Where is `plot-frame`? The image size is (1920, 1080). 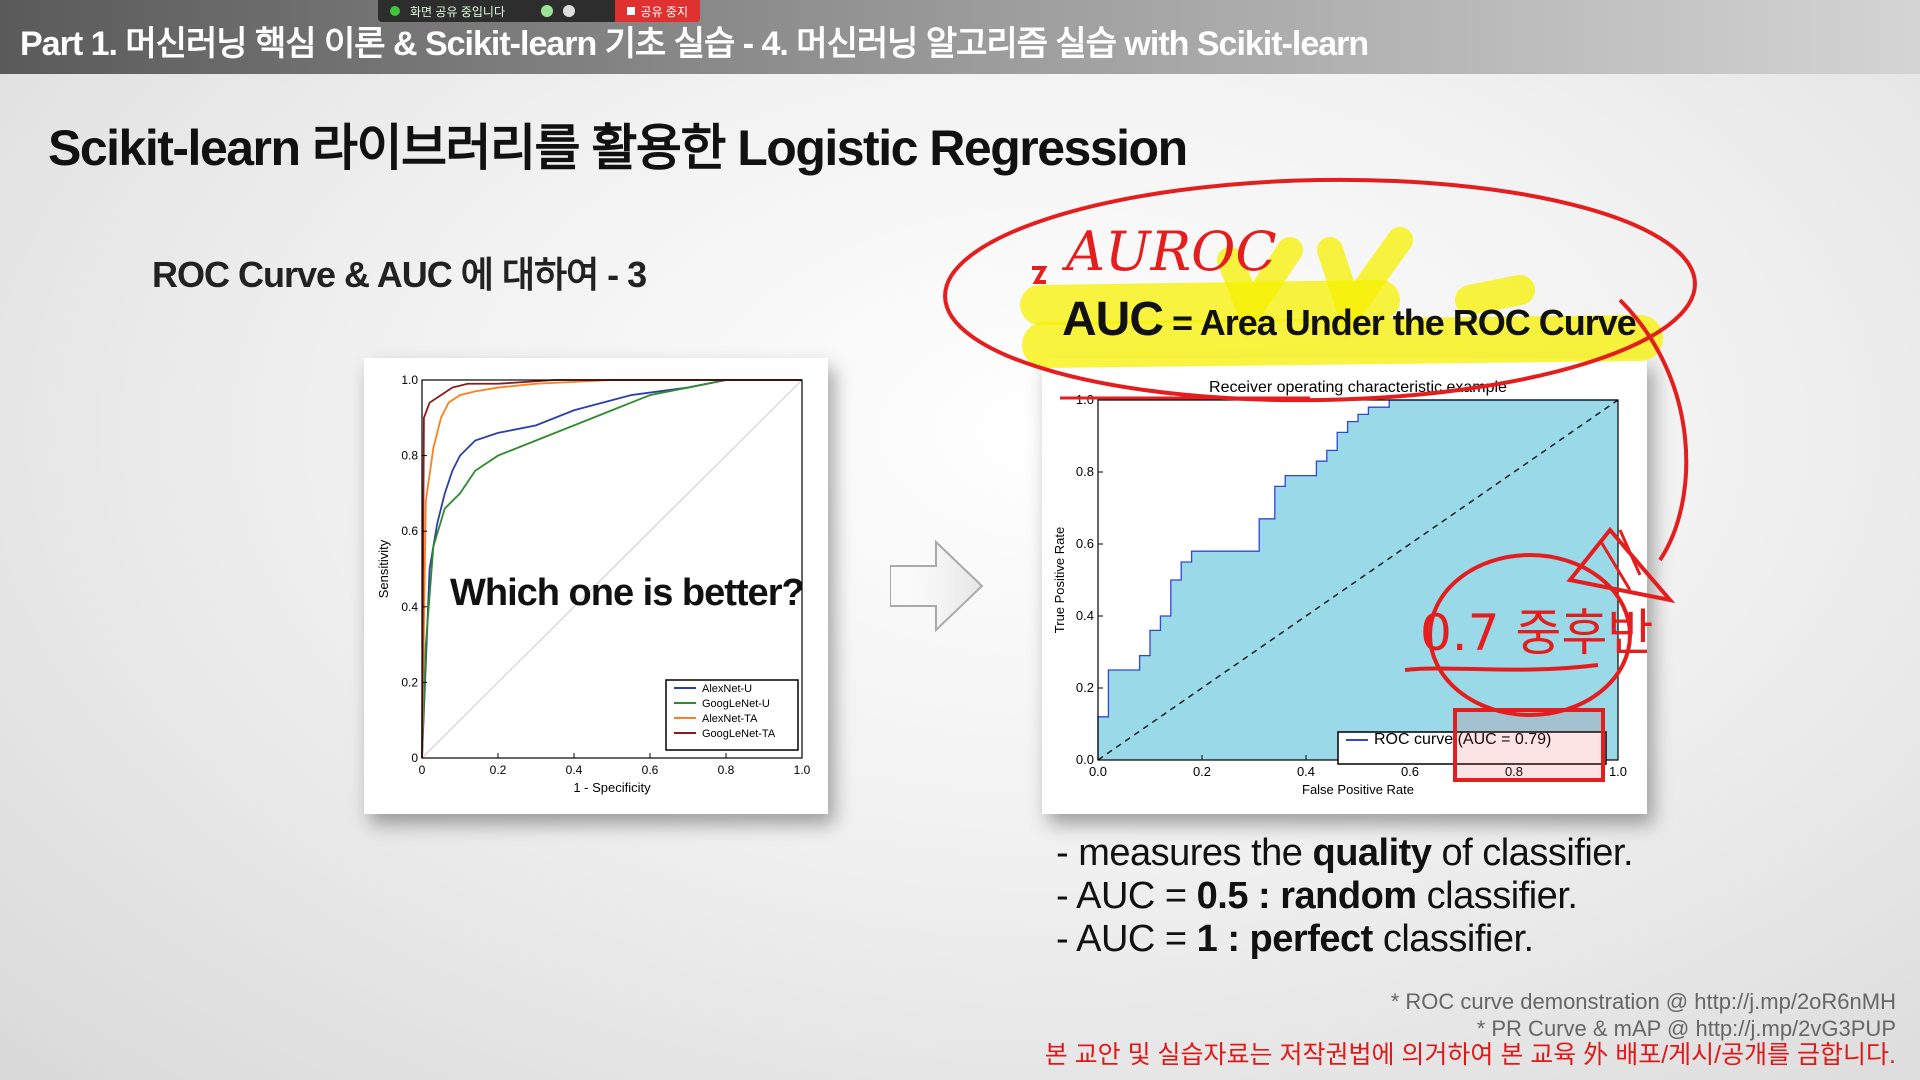 plot-frame is located at coordinates (612, 569).